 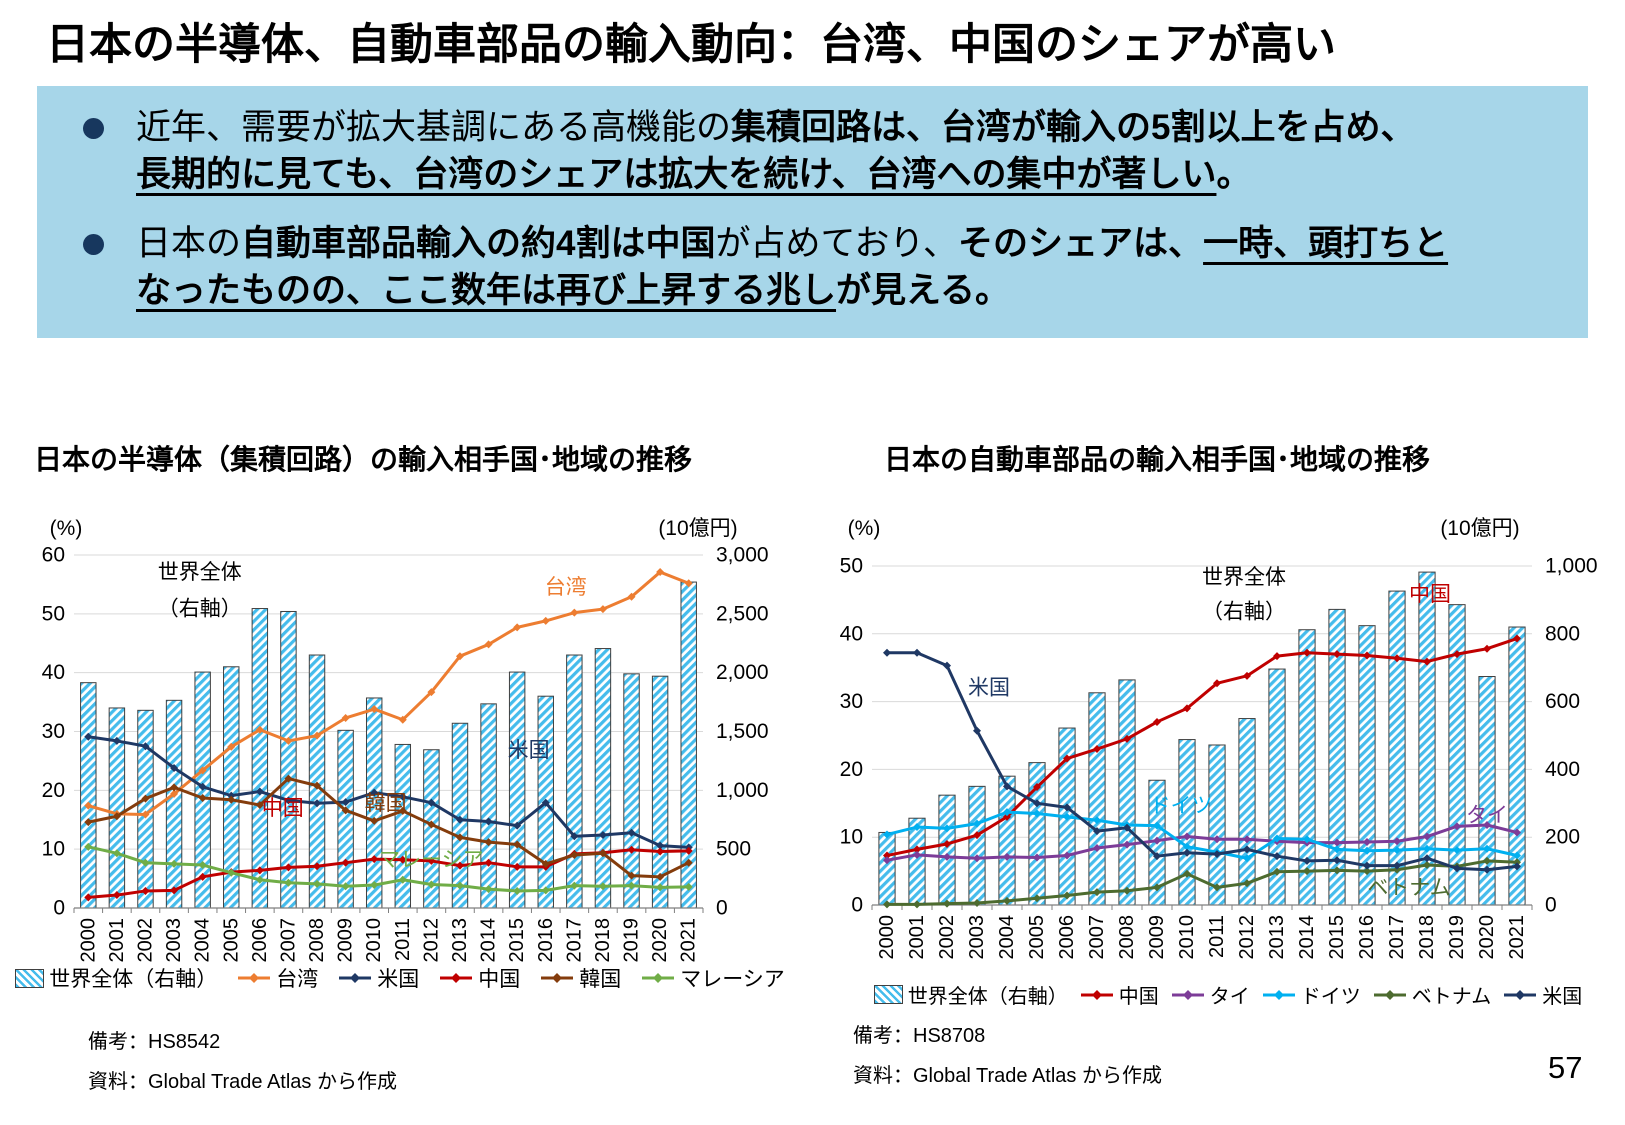 What do you see at coordinates (742, 555) in the screenshot?
I see `svg-text: 3,000` at bounding box center [742, 555].